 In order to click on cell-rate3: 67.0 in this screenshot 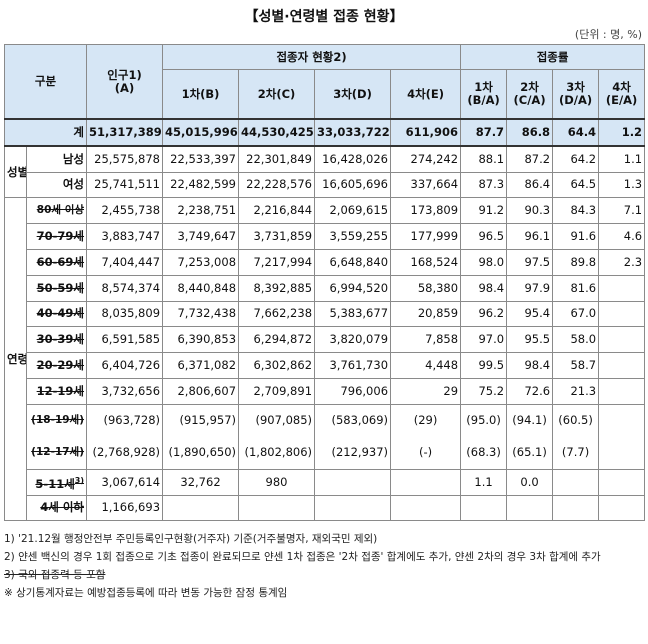, I will do `click(576, 314)`.